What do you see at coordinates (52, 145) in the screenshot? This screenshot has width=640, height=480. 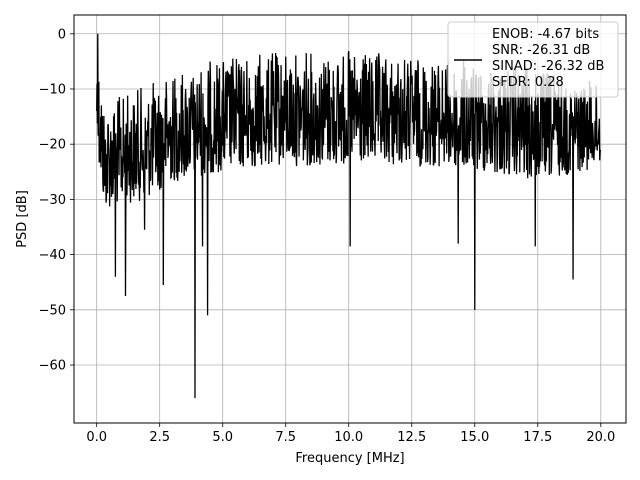 I see `y-tick-label: −20` at bounding box center [52, 145].